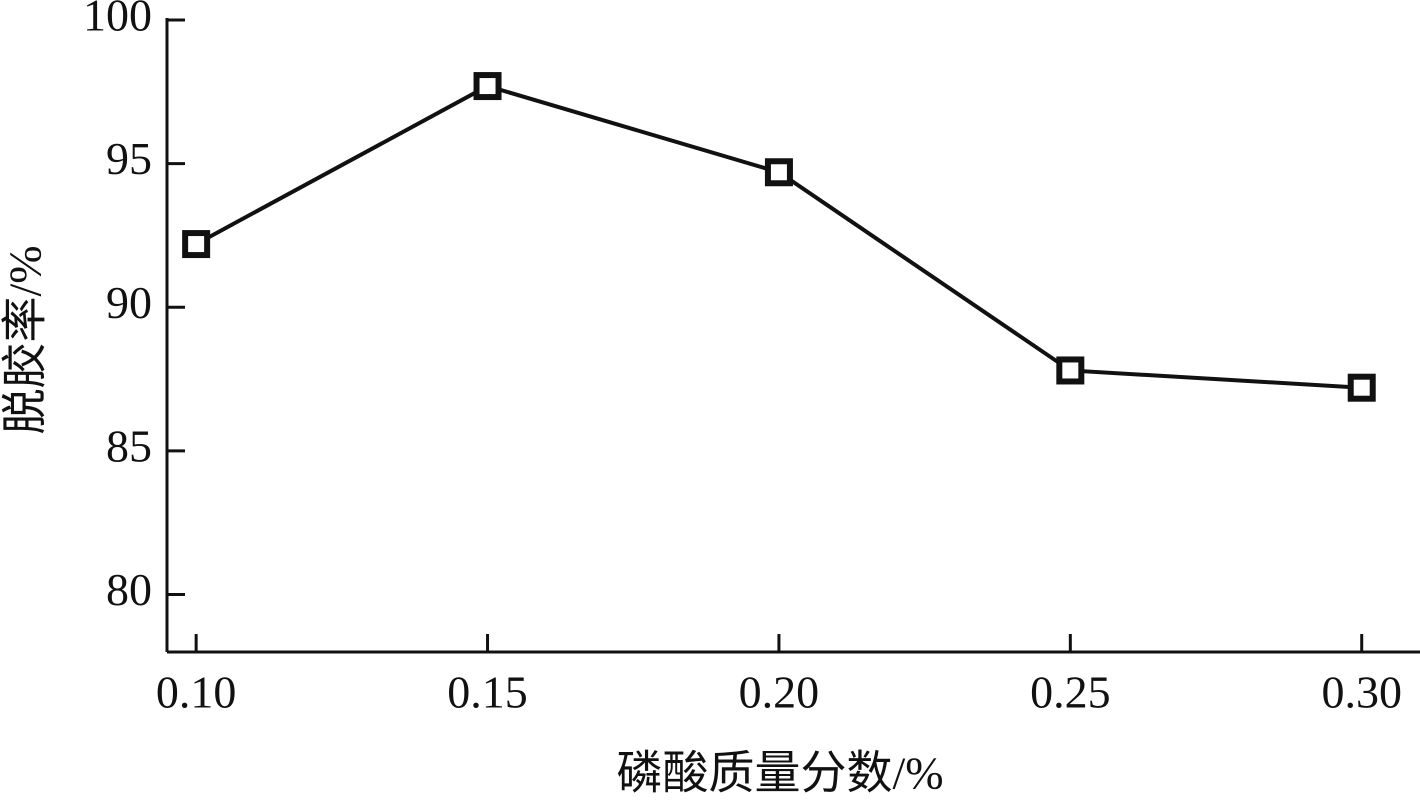 This screenshot has width=1420, height=806. Describe the element at coordinates (129, 589) in the screenshot. I see `y-tick-label: 80` at that location.